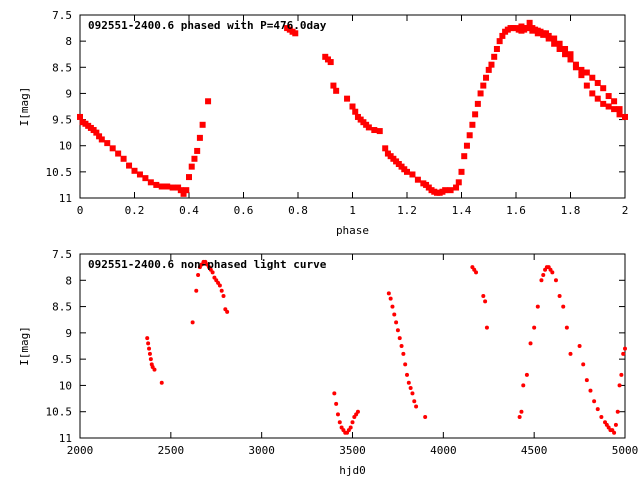 Image resolution: width=640 pixels, height=480 pixels. Describe the element at coordinates (65, 198) in the screenshot. I see `y-tick-label: 11` at that location.